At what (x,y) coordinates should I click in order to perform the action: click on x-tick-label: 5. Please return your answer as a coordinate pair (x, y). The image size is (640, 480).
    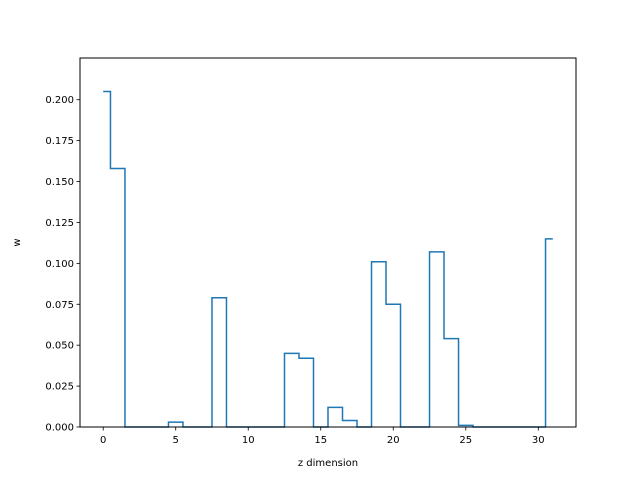
    Looking at the image, I should click on (176, 440).